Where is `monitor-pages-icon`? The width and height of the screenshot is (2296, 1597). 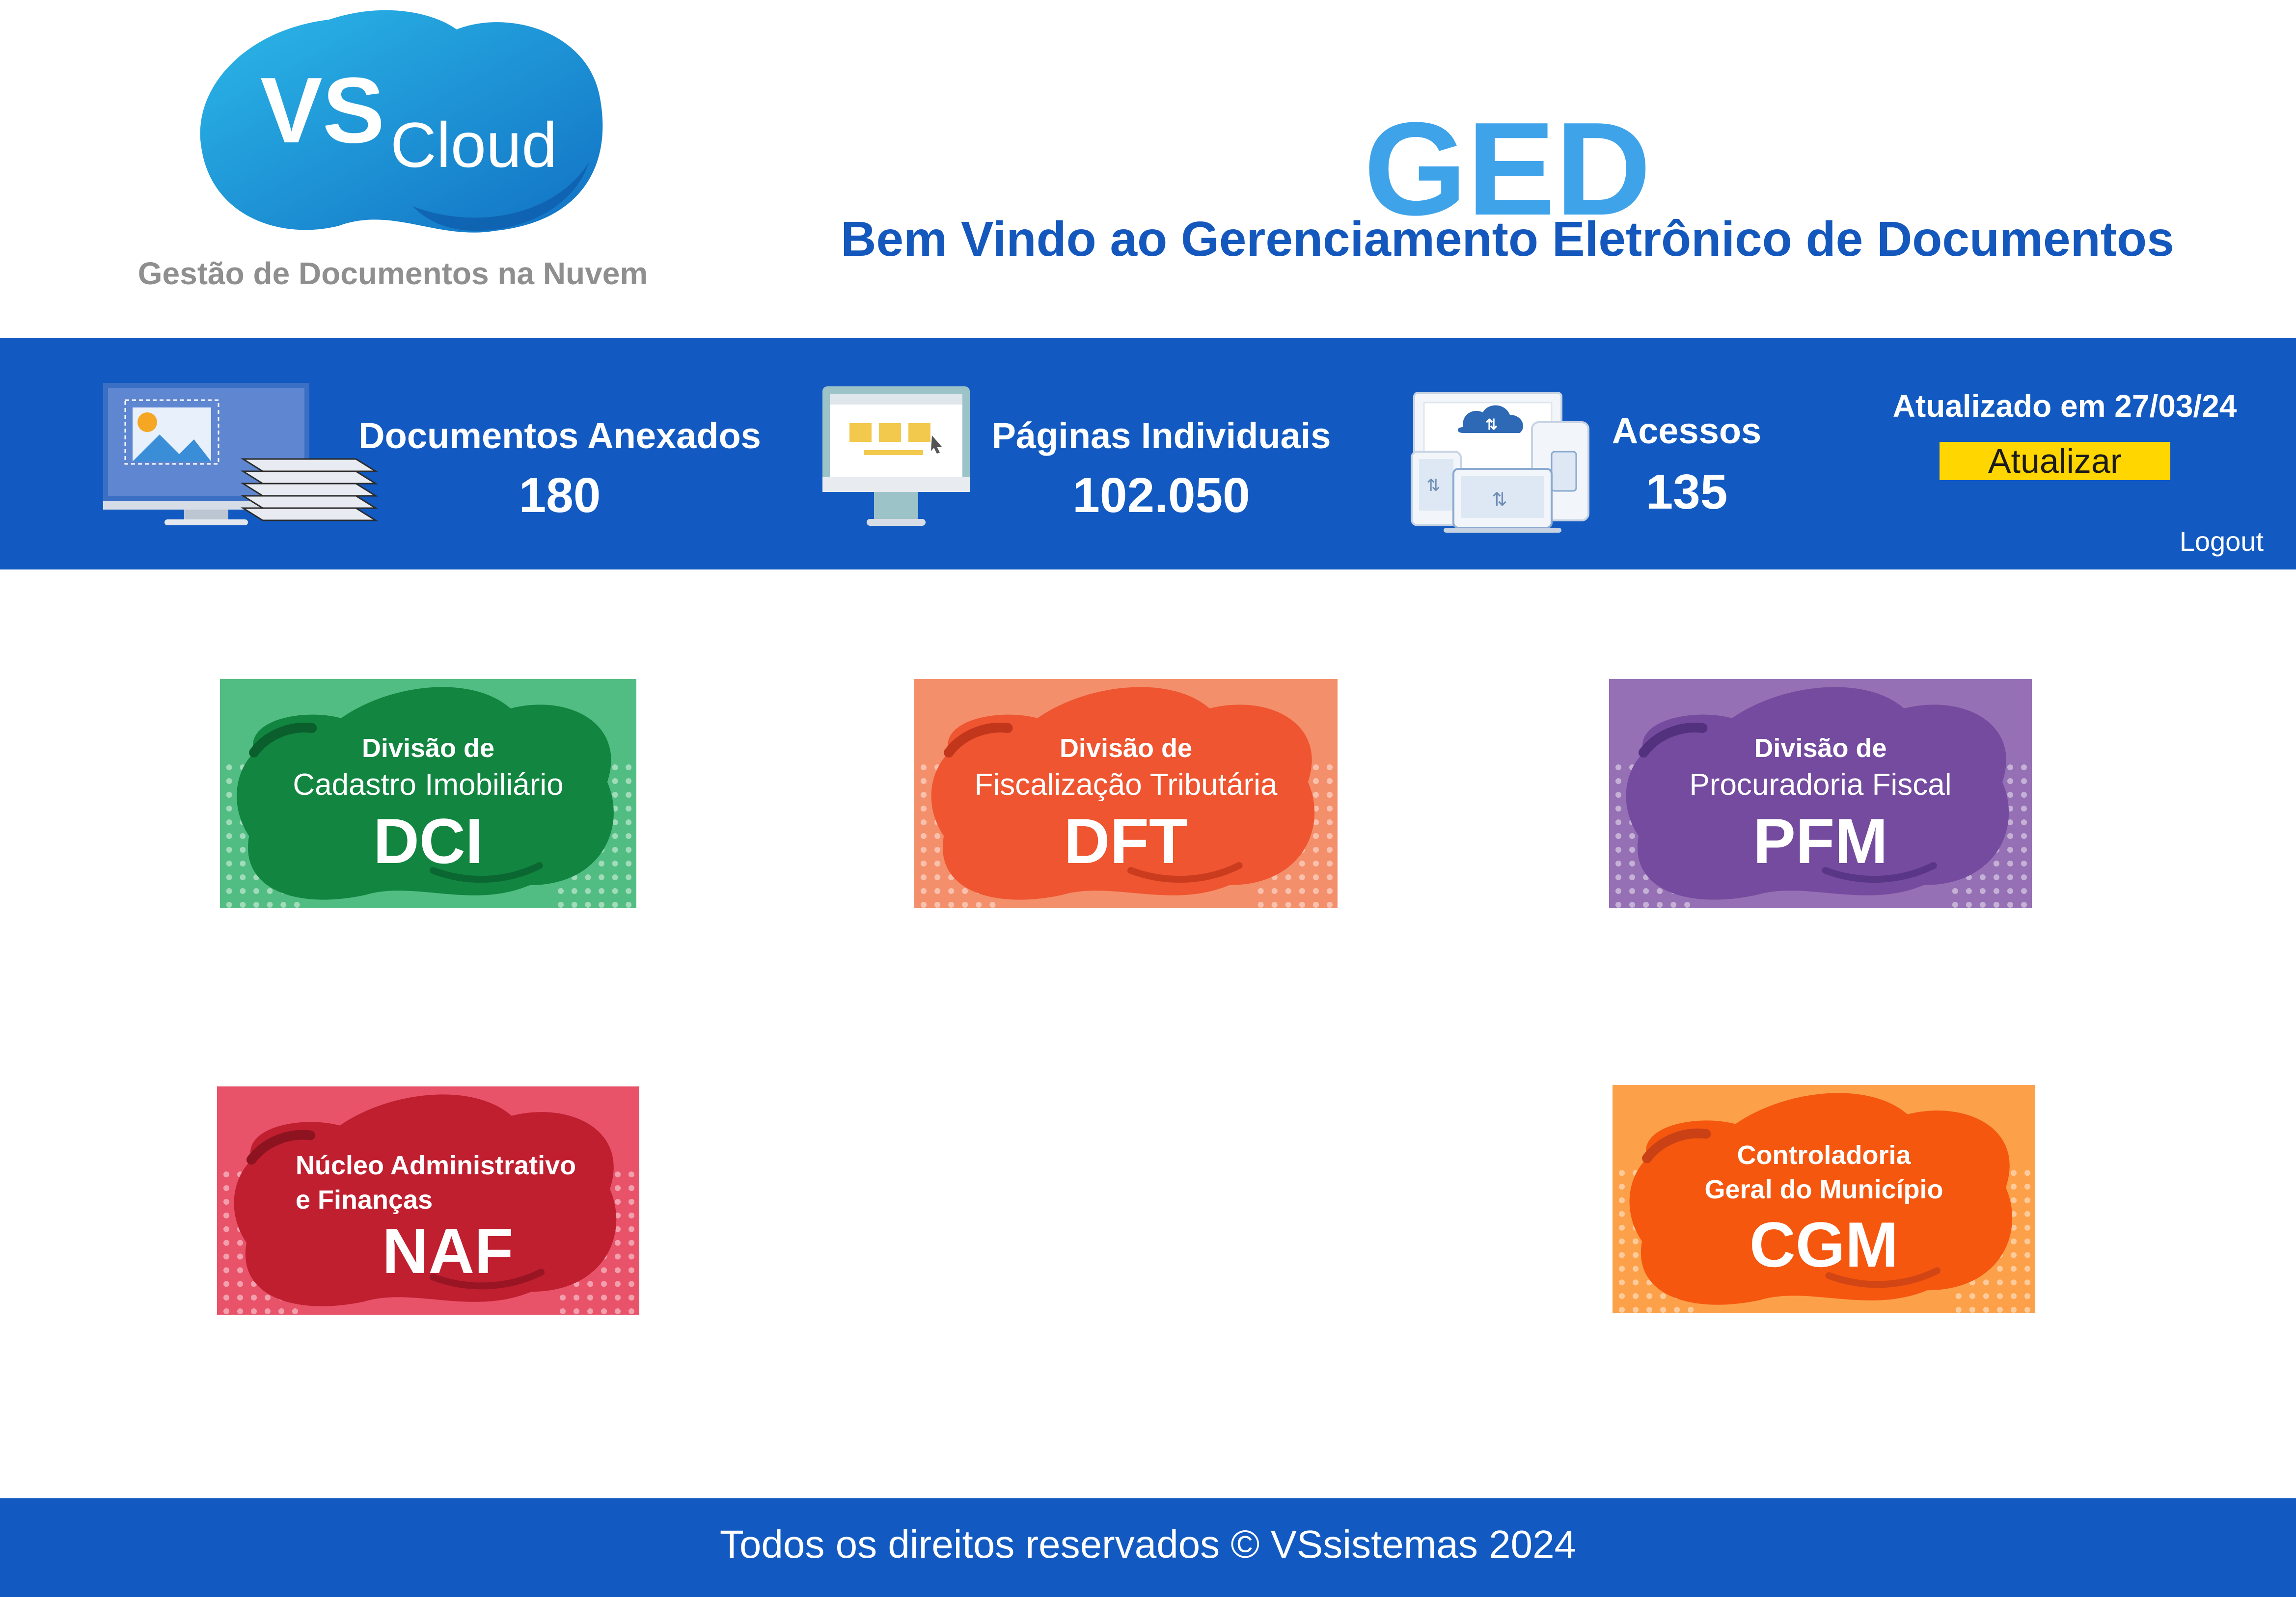 monitor-pages-icon is located at coordinates (896, 458).